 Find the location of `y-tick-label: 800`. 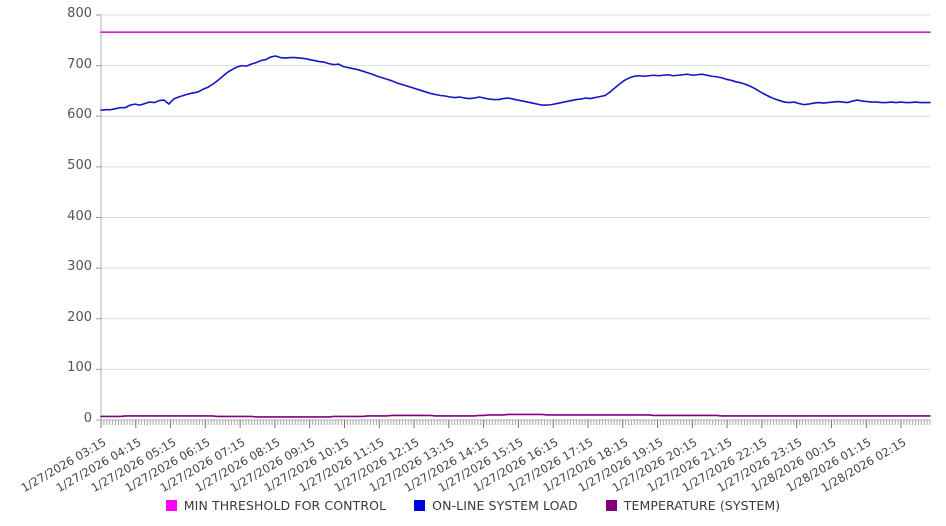

y-tick-label: 800 is located at coordinates (79, 13).